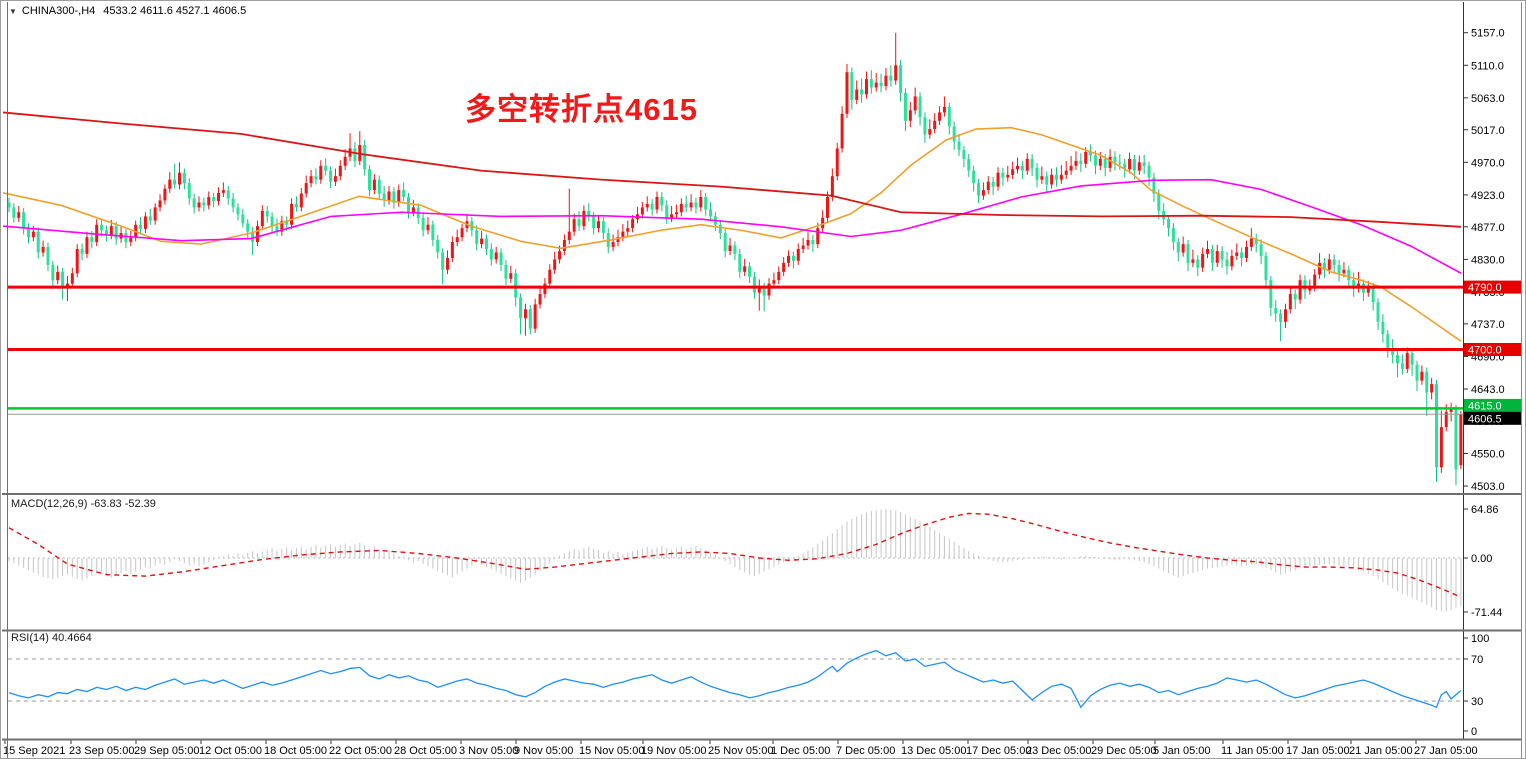 The width and height of the screenshot is (1526, 759). What do you see at coordinates (49, 504) in the screenshot?
I see `macd-label-name: MACD(12,26,9)` at bounding box center [49, 504].